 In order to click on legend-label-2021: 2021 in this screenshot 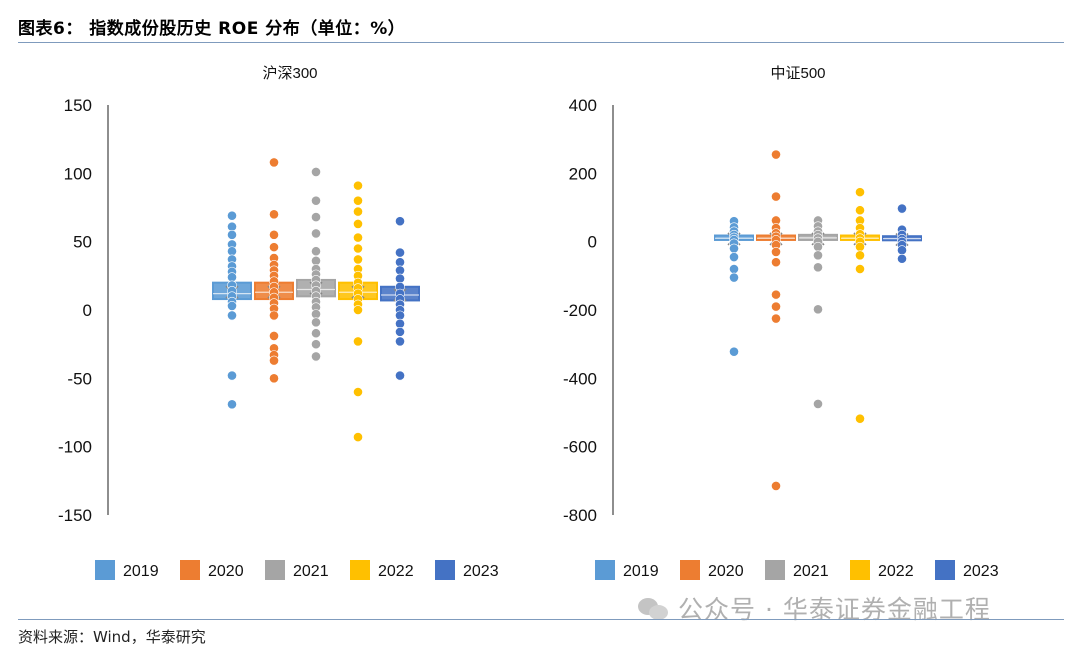, I will do `click(311, 571)`.